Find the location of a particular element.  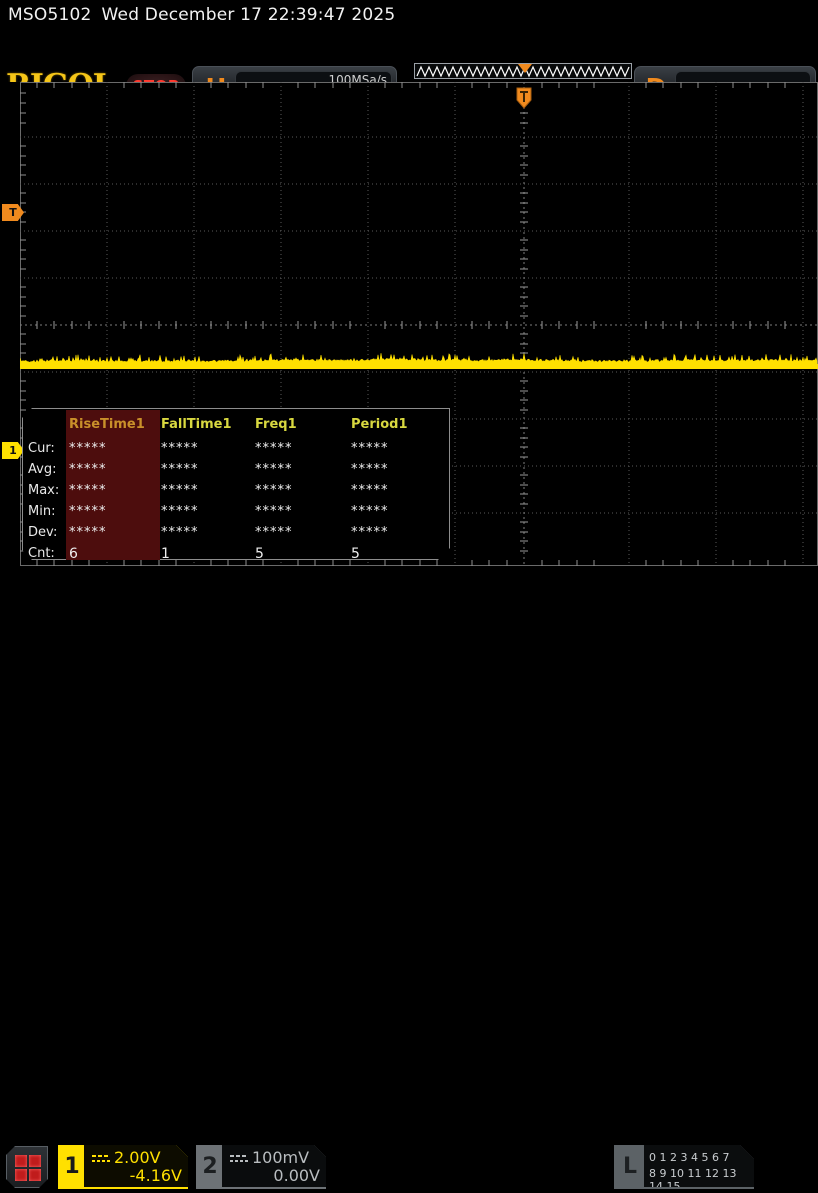

measurement-row-label: Max: is located at coordinates (44, 490).